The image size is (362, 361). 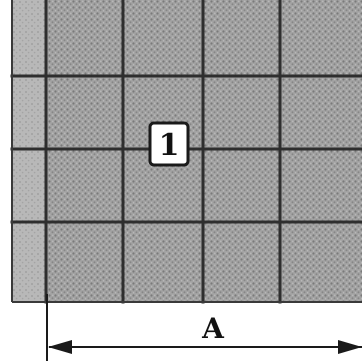 What do you see at coordinates (29, 151) in the screenshot?
I see `left-edge-strip` at bounding box center [29, 151].